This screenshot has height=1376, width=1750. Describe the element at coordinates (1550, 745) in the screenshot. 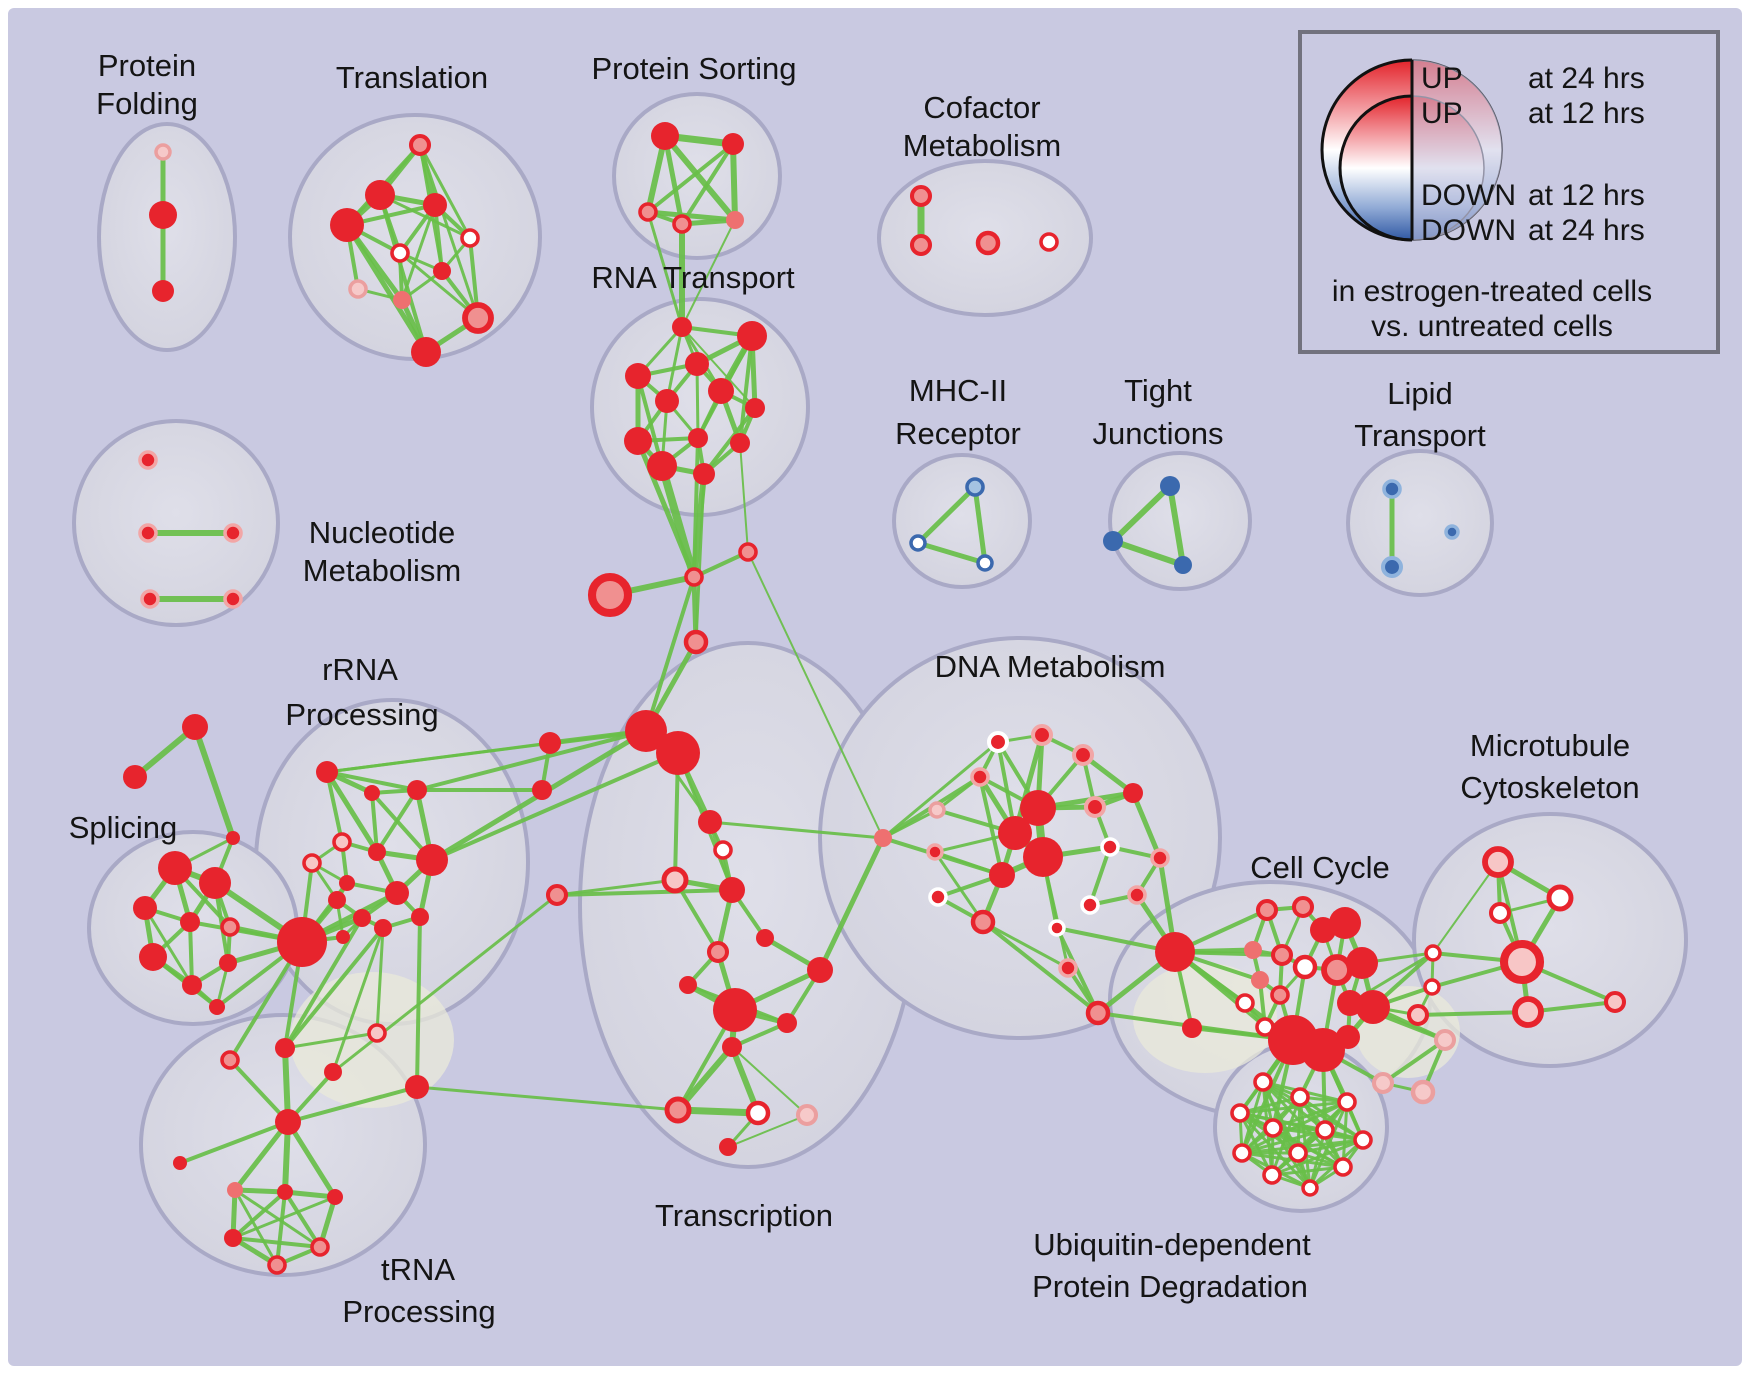

I see `cluster-label: Microtubule` at that location.